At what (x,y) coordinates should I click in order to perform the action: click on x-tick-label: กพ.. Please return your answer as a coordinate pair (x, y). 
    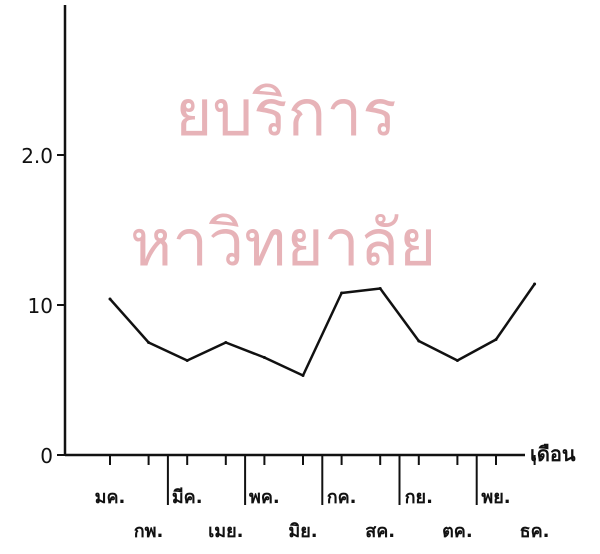
    Looking at the image, I should click on (149, 531).